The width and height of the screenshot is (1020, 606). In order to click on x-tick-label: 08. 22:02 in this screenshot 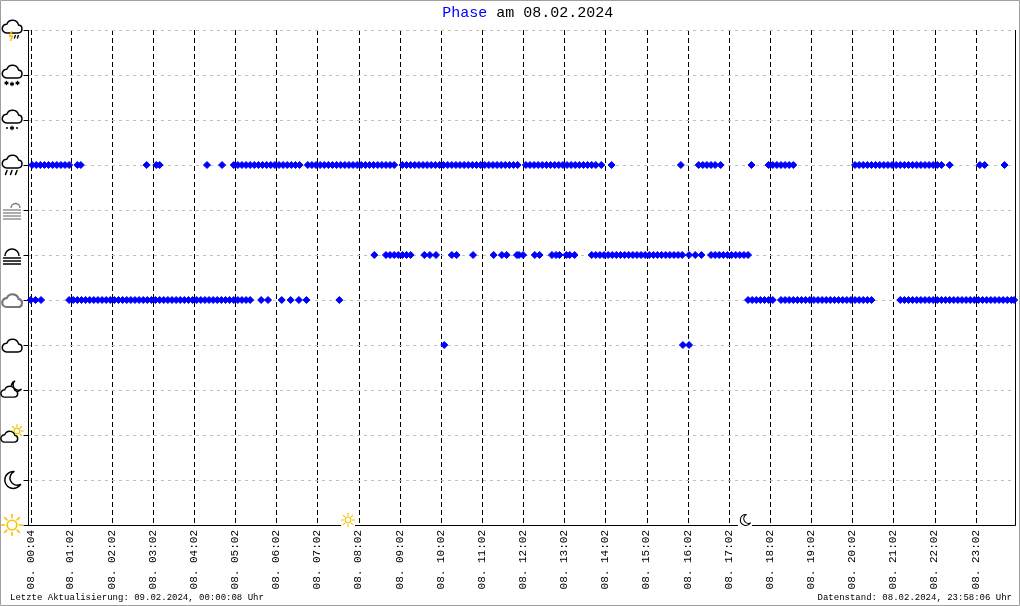, I will do `click(934, 560)`.